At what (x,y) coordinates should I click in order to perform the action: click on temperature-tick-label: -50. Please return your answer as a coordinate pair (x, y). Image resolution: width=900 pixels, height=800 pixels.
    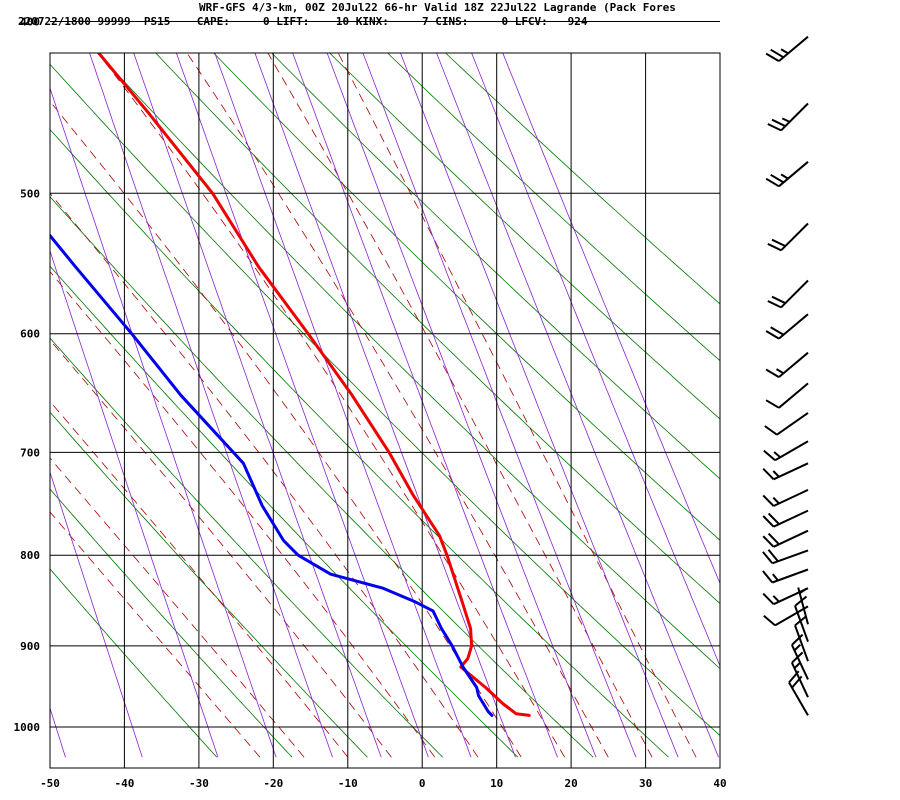
    Looking at the image, I should click on (50, 783).